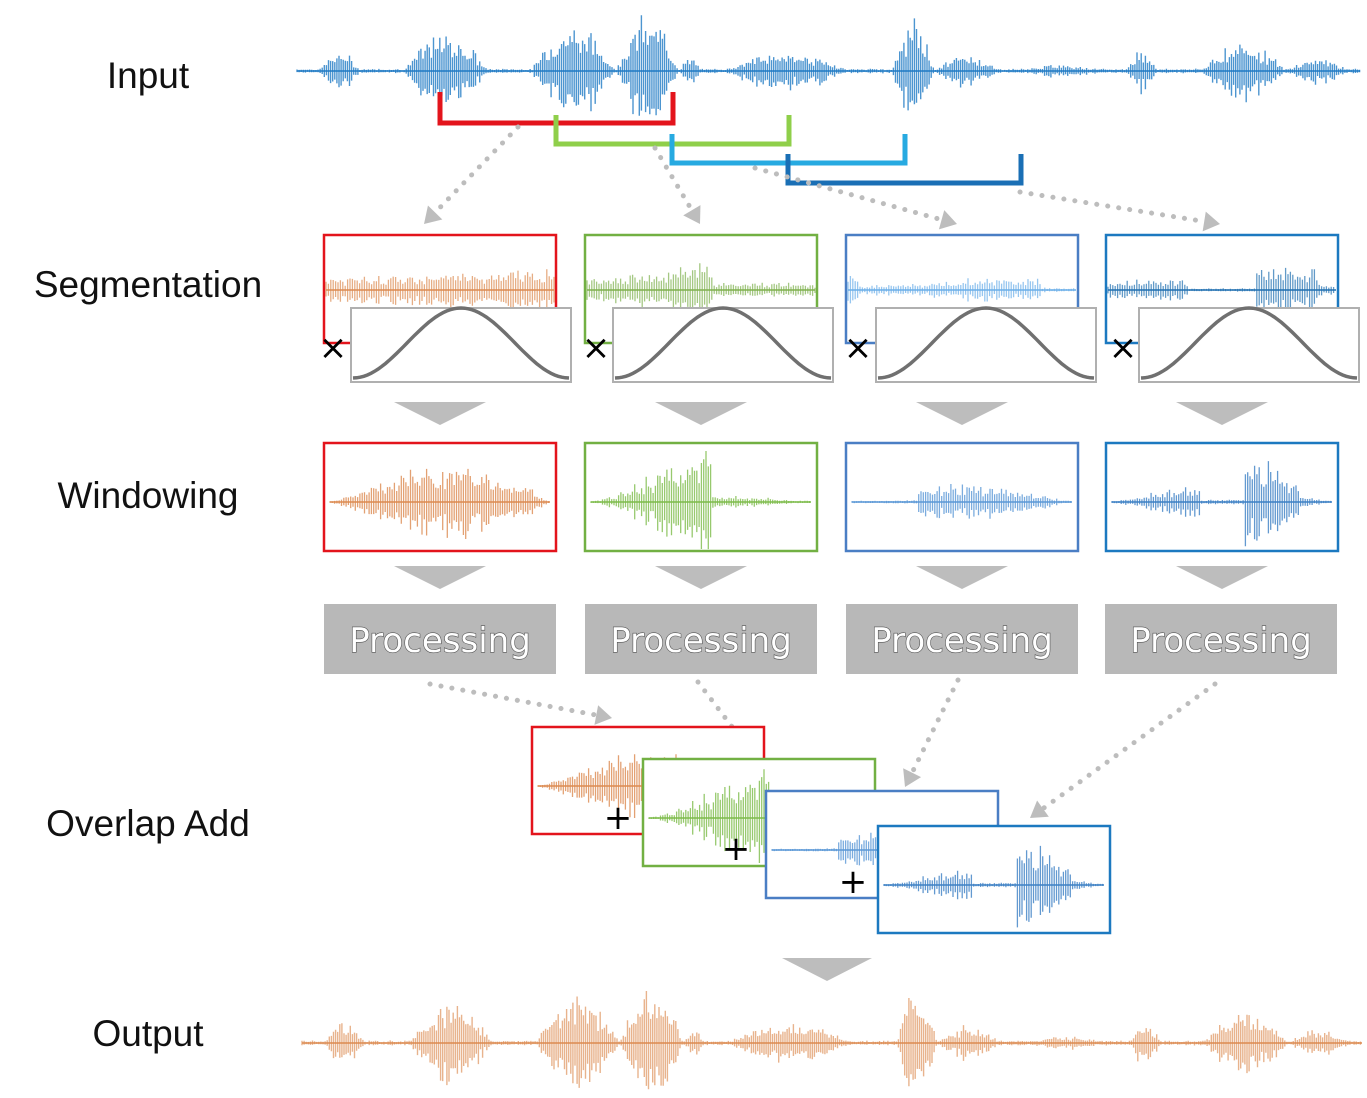 This screenshot has width=1367, height=1098. Describe the element at coordinates (148, 1033) in the screenshot. I see `output-label: Output` at that location.